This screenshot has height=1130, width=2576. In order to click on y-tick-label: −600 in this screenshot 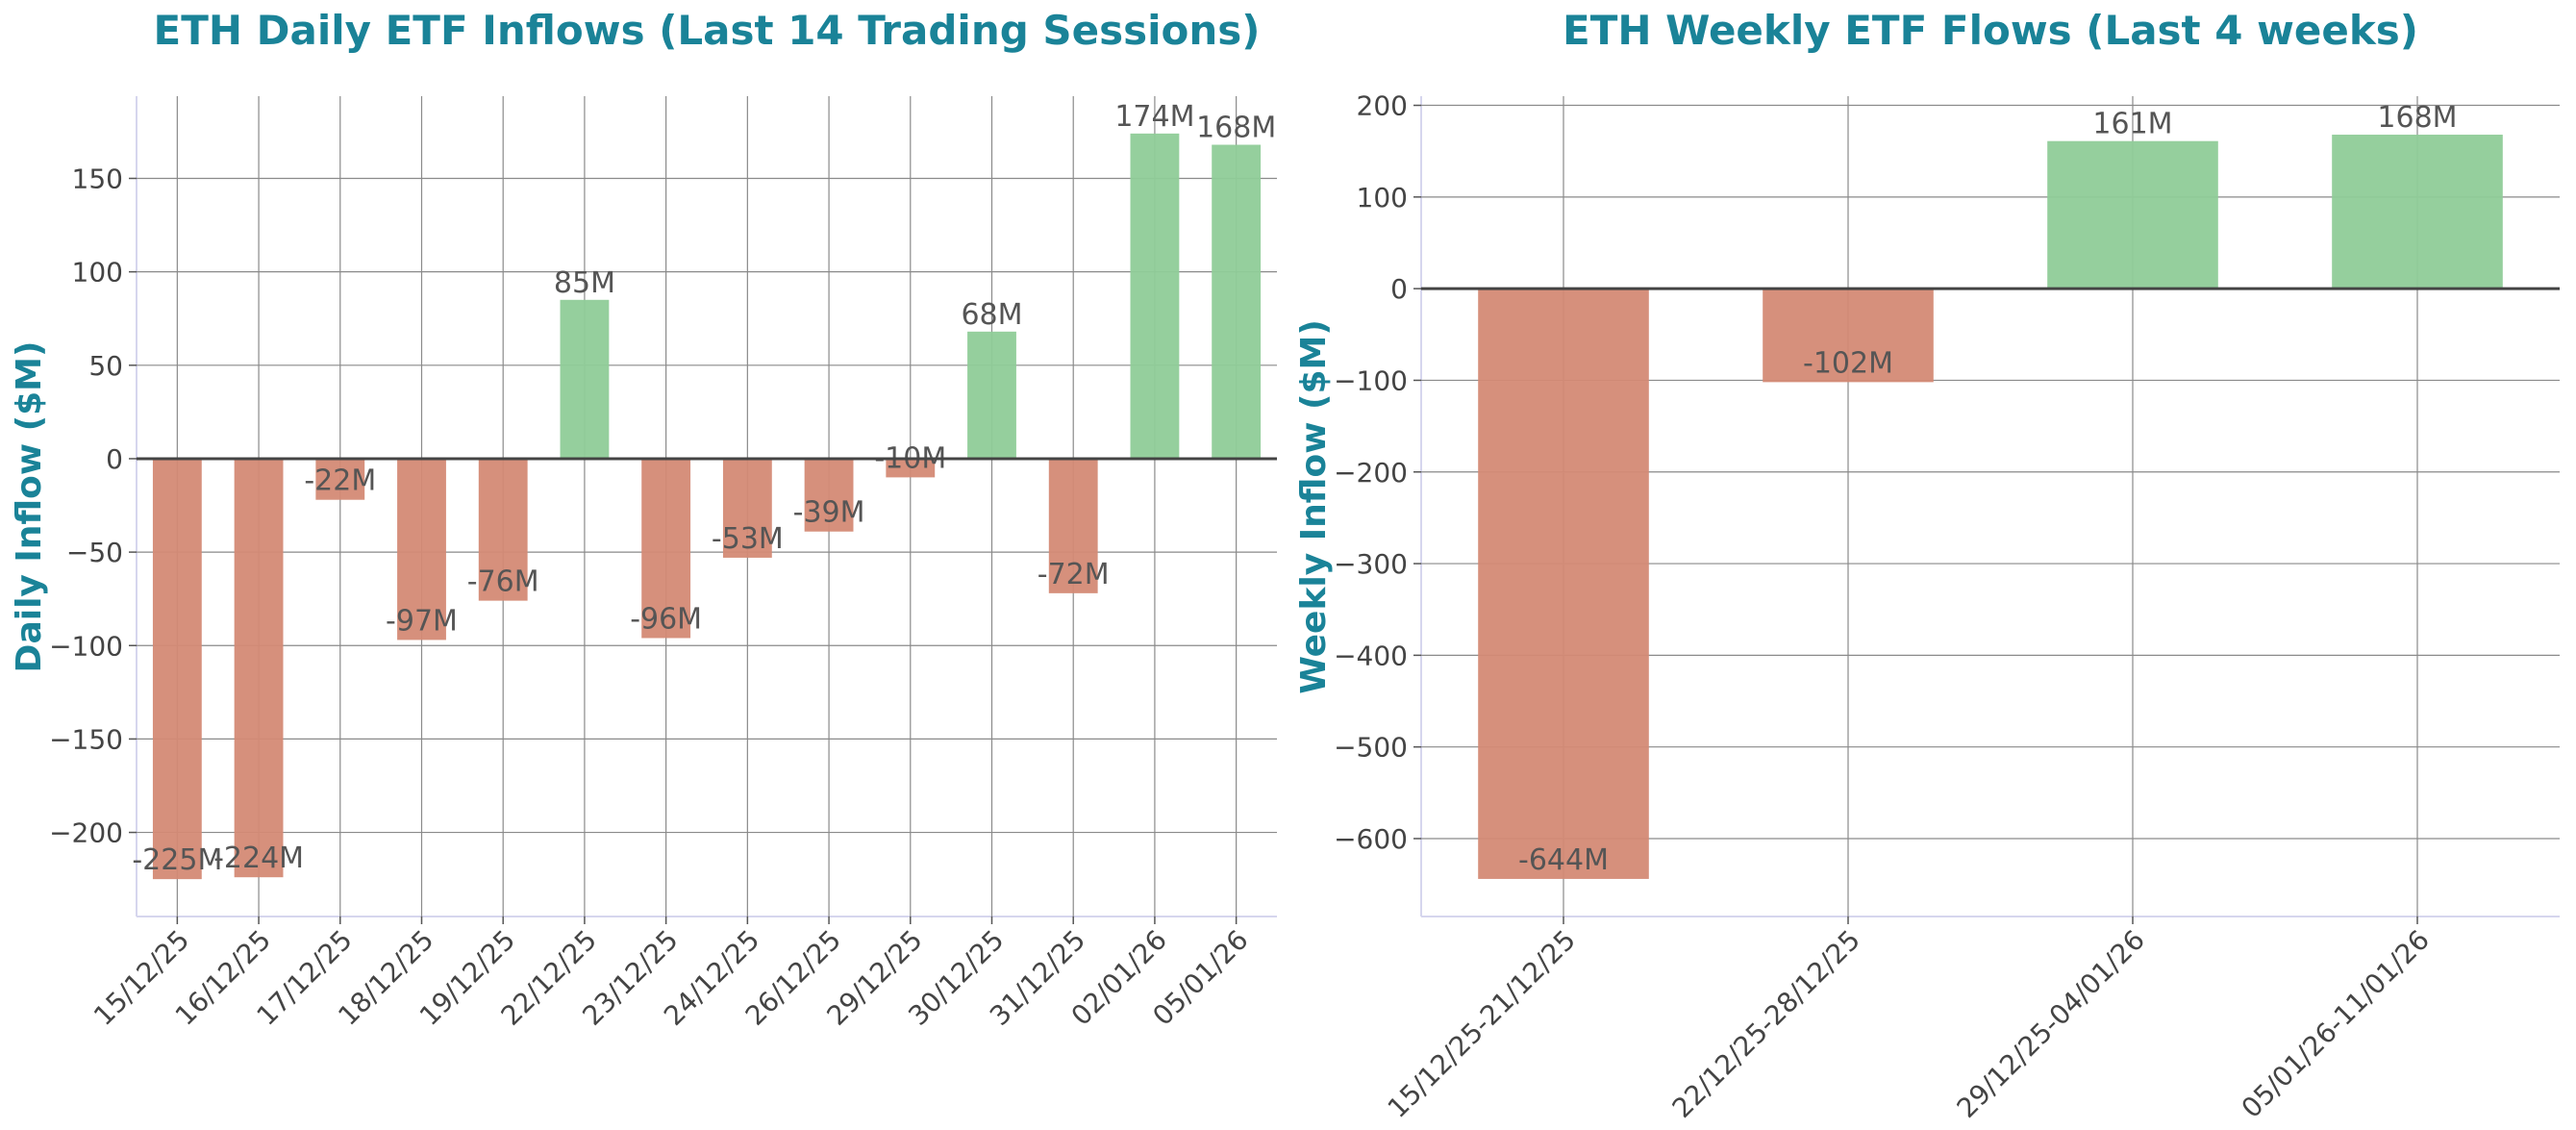, I will do `click(1371, 839)`.